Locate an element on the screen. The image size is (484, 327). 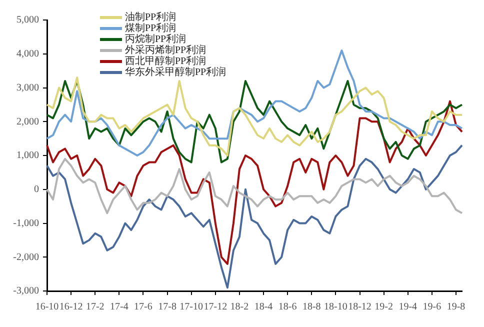
y-tick-label: -1,000 is located at coordinates (26, 223).